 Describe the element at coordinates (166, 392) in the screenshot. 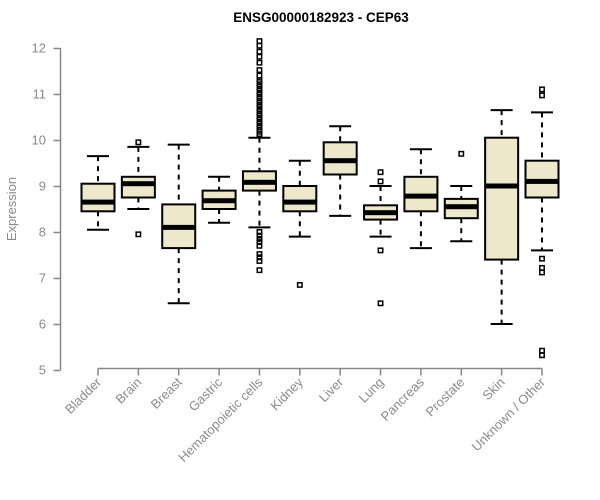

I see `x-tick-label: Breast` at that location.